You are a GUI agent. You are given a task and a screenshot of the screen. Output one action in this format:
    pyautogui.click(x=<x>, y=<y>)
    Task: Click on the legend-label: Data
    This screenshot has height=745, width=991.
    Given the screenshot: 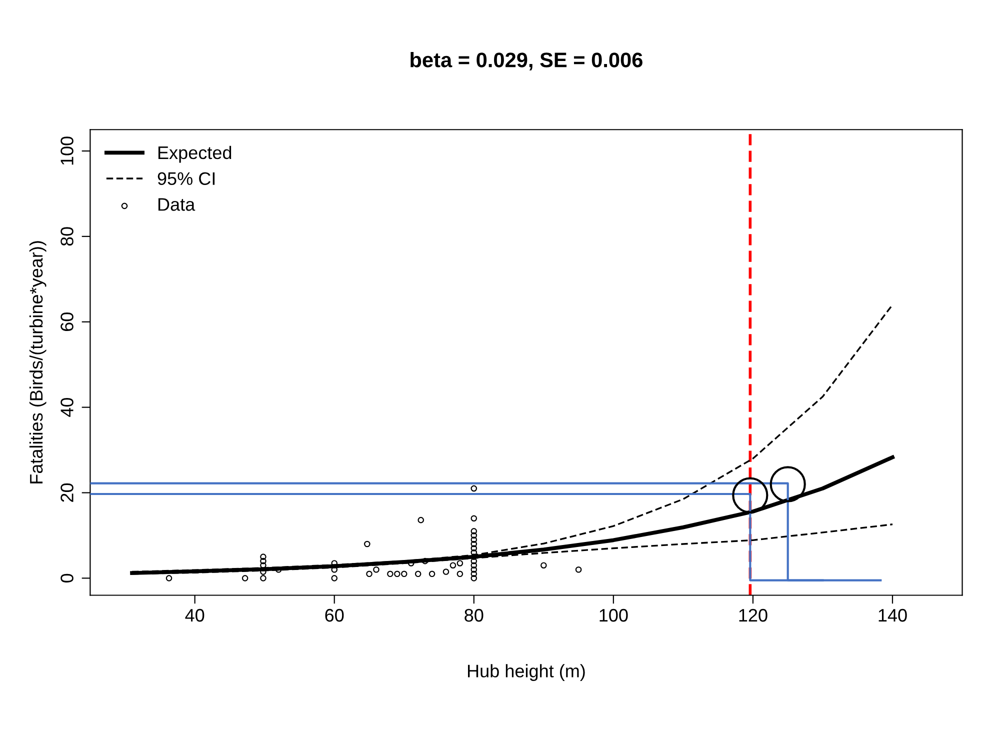 What is the action you would take?
    pyautogui.click(x=177, y=204)
    